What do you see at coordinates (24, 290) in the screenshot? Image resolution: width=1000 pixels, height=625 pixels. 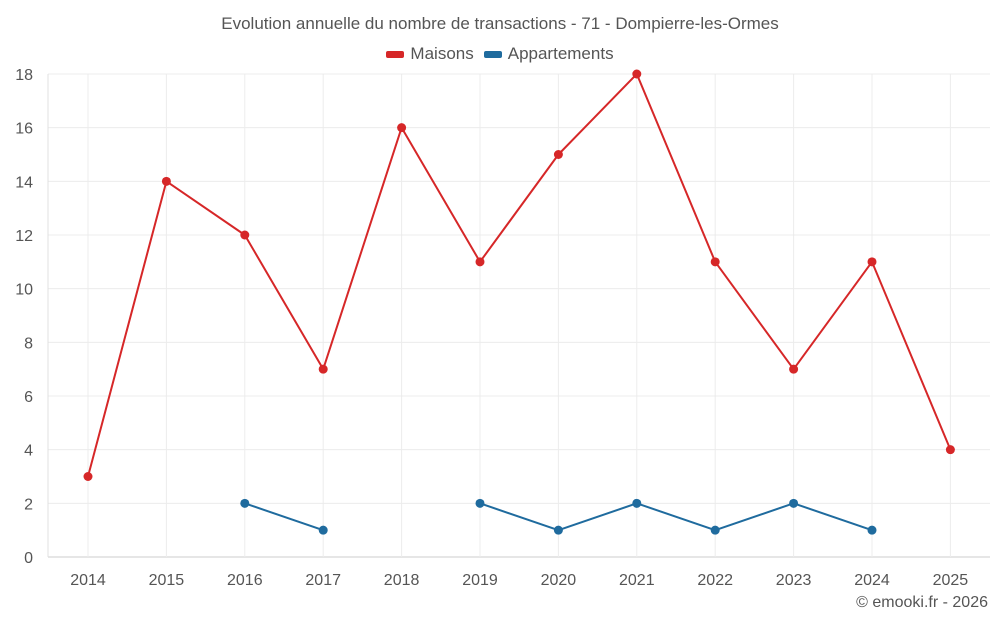 I see `y-tick-label: 10` at bounding box center [24, 290].